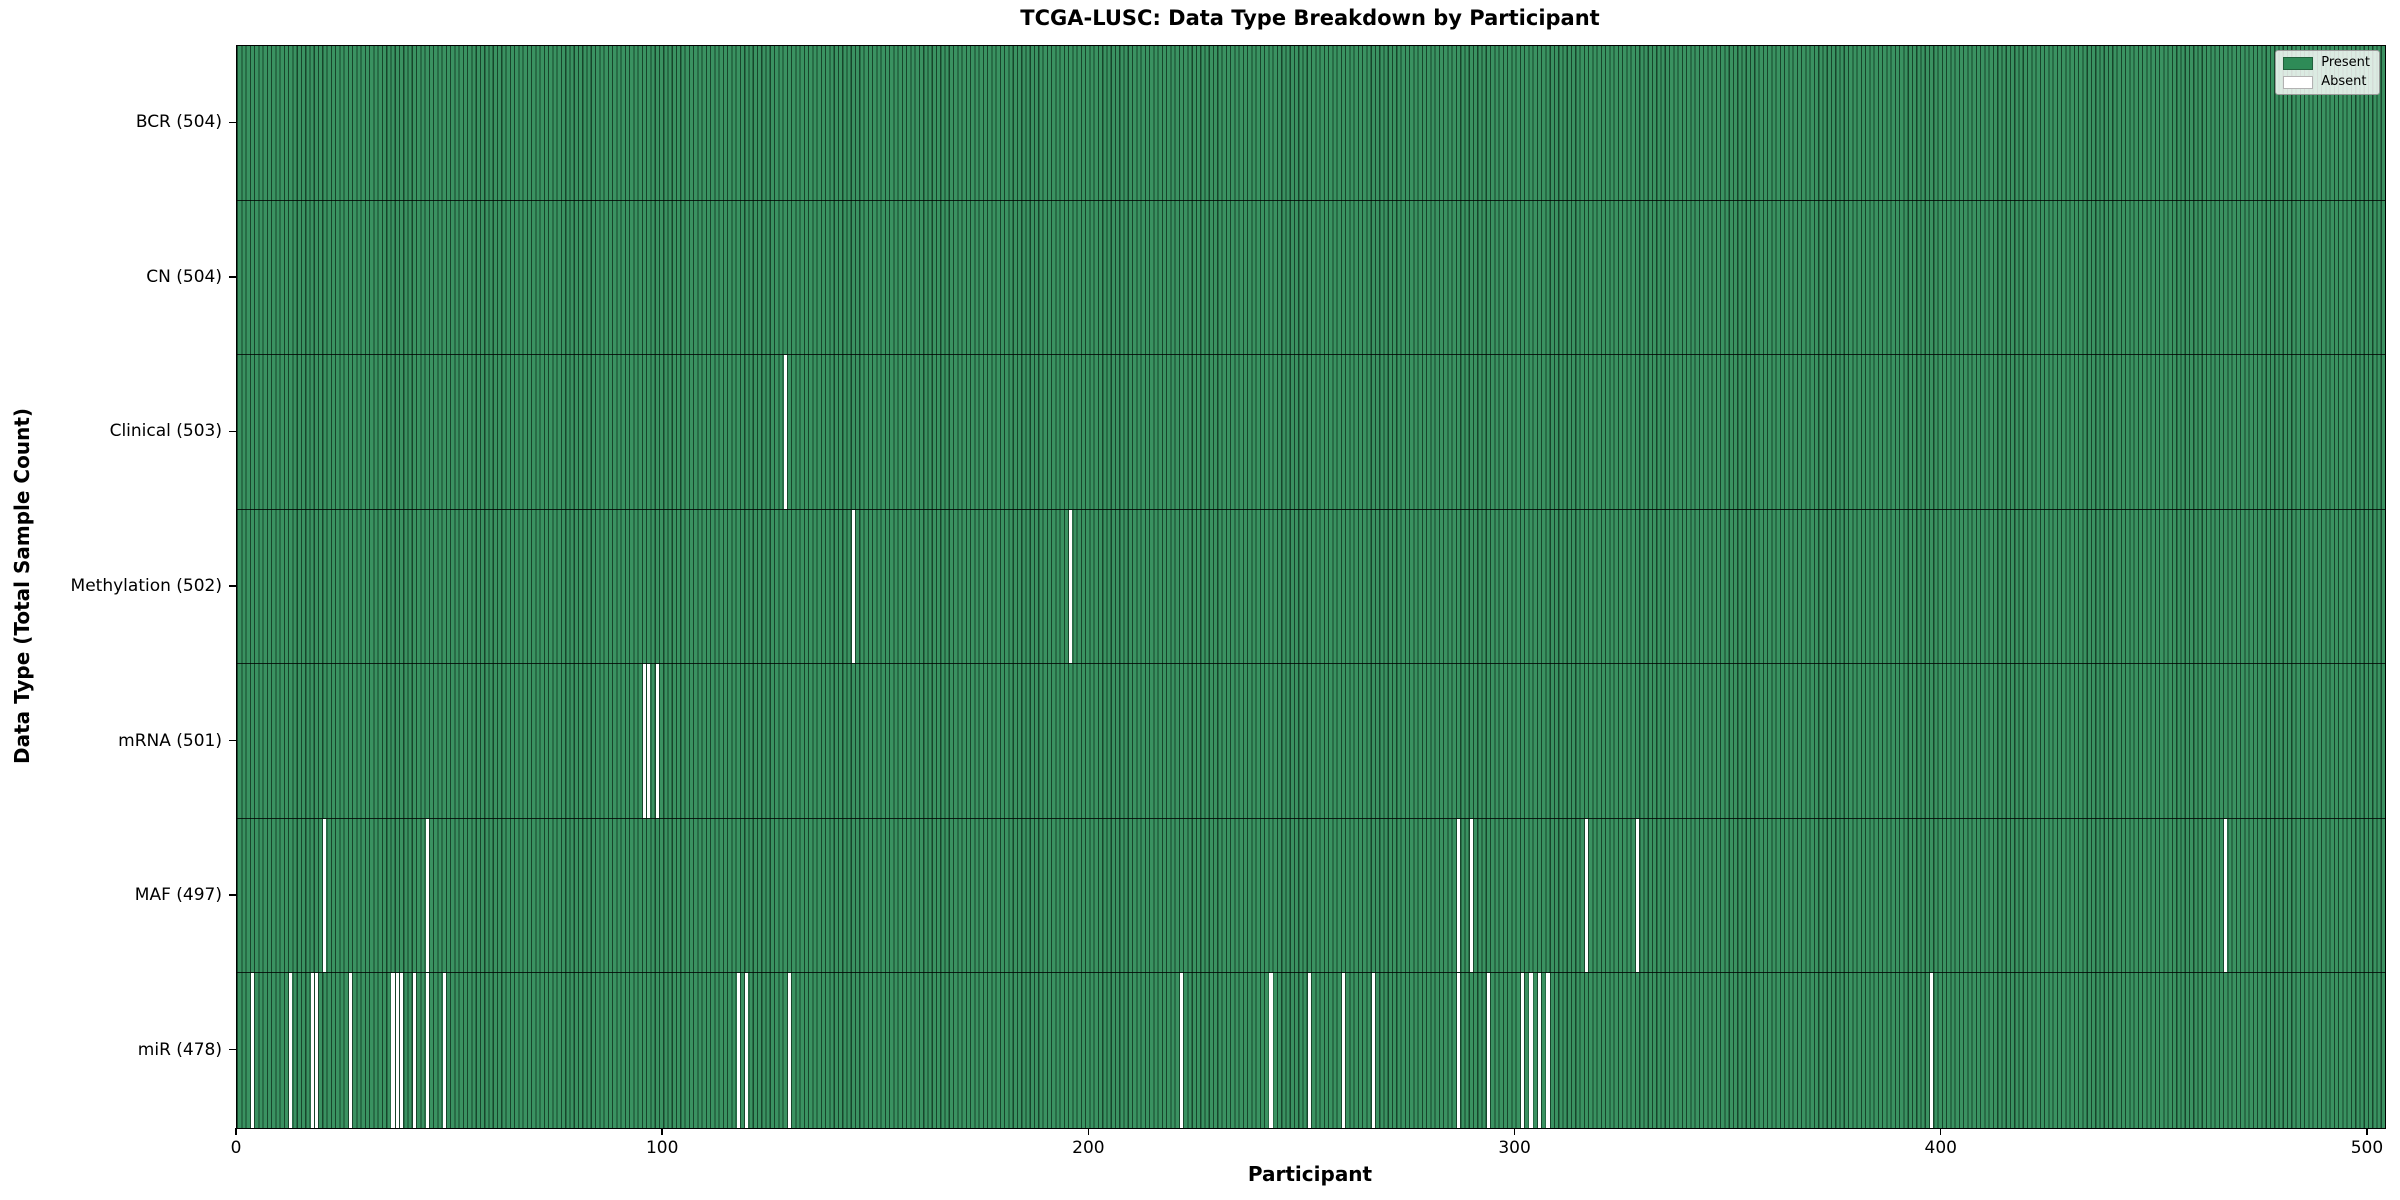 This screenshot has height=1200, width=2400. What do you see at coordinates (1311, 123) in the screenshot?
I see `data-row-BCR` at bounding box center [1311, 123].